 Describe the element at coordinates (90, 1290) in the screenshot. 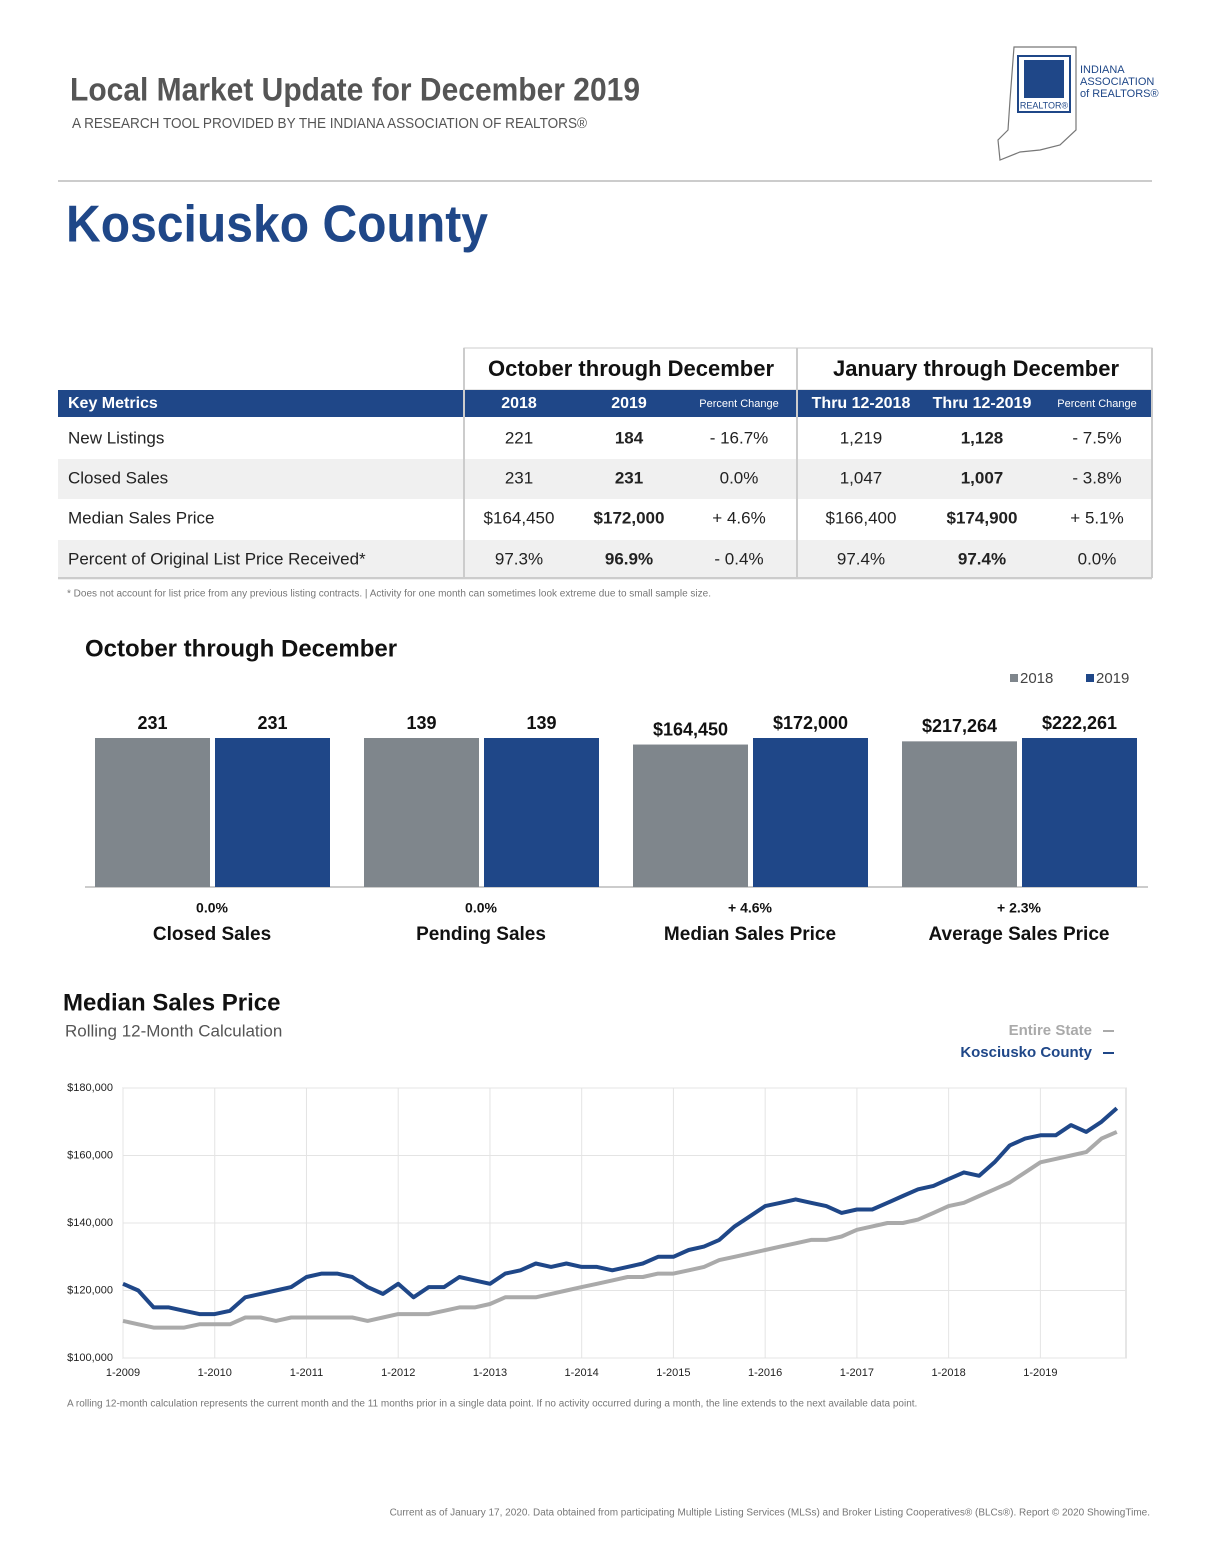

I see `y-tick-label: $120,000` at that location.